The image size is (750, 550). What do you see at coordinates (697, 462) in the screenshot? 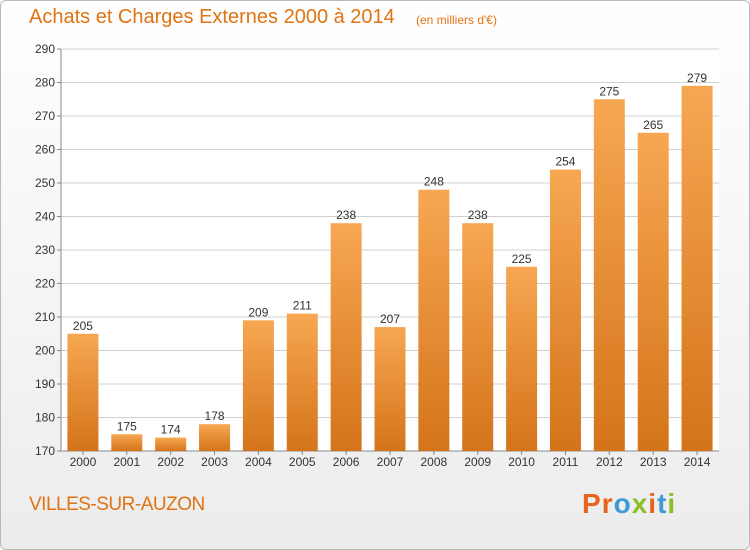
I see `x-tick-label: 2014` at bounding box center [697, 462].